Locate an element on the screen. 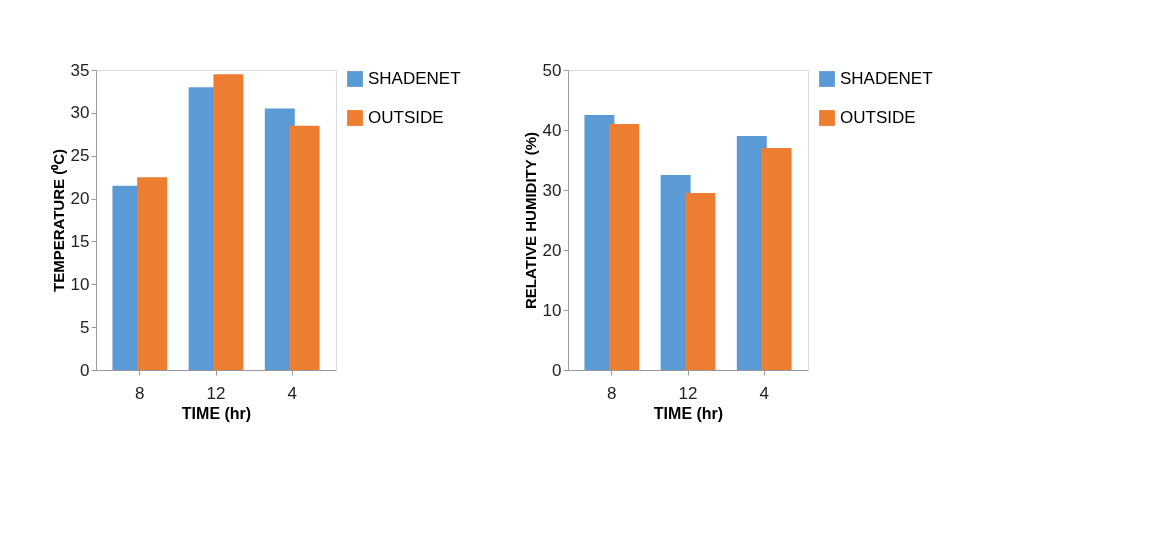 This screenshot has width=1166, height=535. y-tick-label: 15 is located at coordinates (80, 241).